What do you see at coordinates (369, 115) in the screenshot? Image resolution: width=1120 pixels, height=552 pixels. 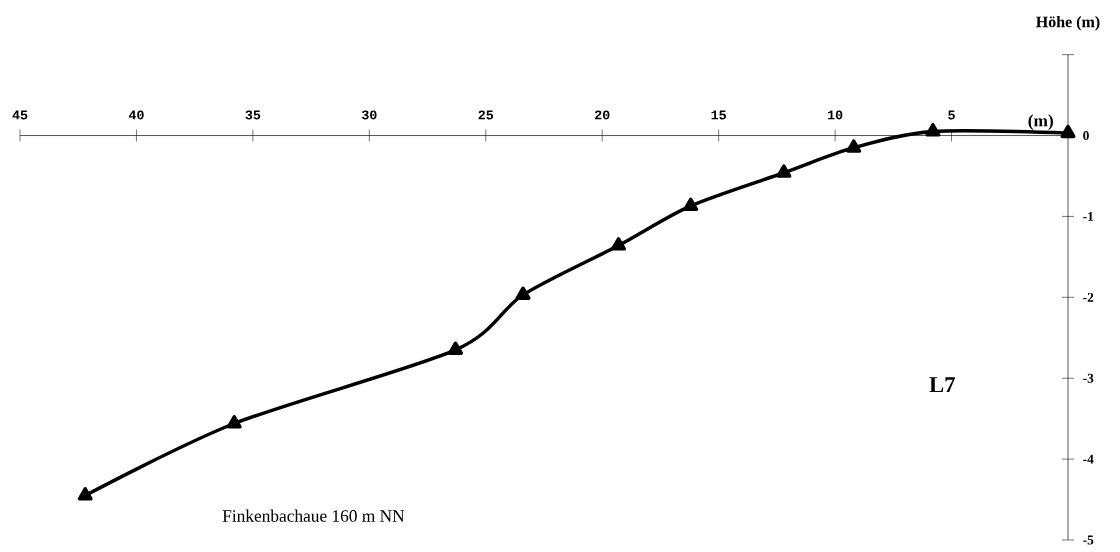 I see `x-tick-label: 30` at bounding box center [369, 115].